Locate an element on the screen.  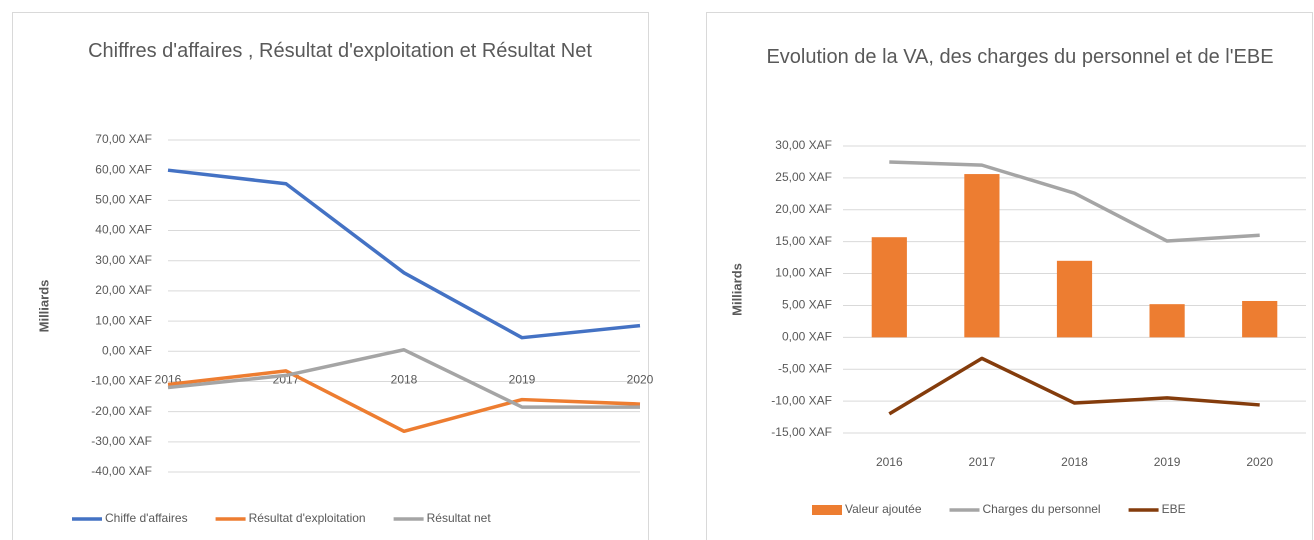
y-tick-label: 50,00 XAF is located at coordinates (123, 200).